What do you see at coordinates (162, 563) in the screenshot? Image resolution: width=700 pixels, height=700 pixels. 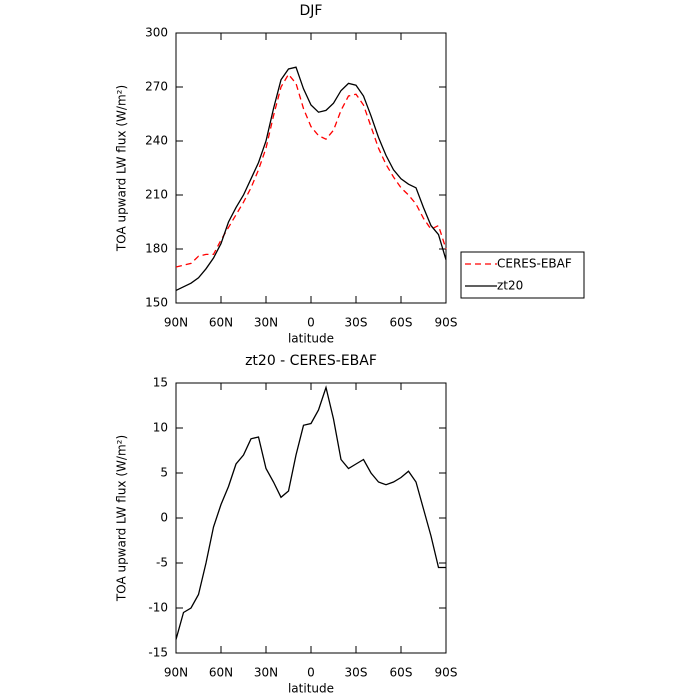 I see `y-tick-label: -5` at bounding box center [162, 563].